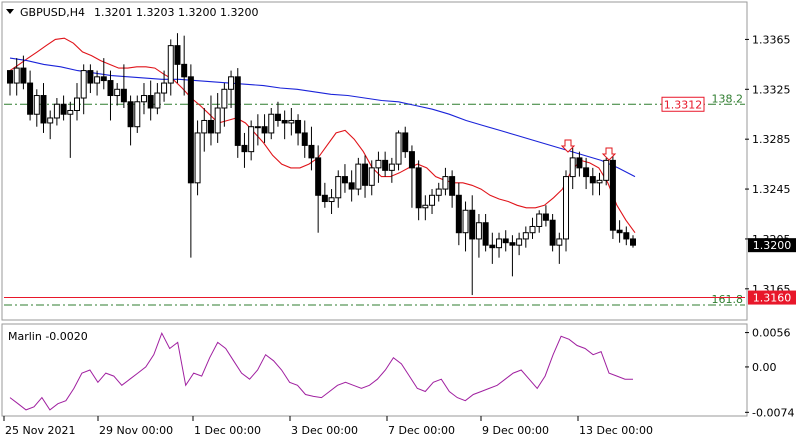 Image resolution: width=804 pixels, height=442 pixels. I want to click on level-box-high-text: 1.3312, so click(683, 104).